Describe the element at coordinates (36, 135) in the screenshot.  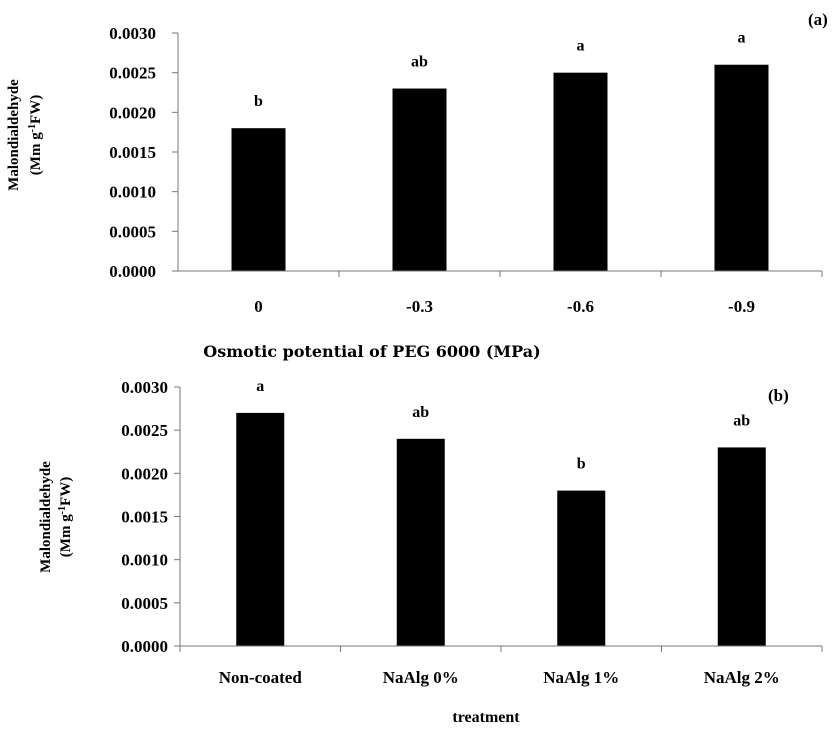
I see `y-axis-title-line2-a: (Mm g-1FW)` at that location.